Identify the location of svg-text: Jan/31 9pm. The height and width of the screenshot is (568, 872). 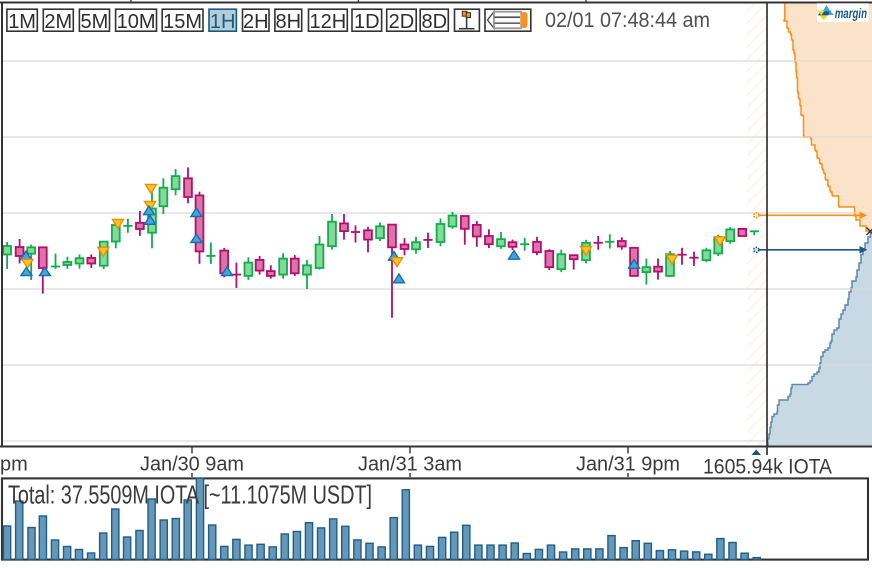
(628, 465).